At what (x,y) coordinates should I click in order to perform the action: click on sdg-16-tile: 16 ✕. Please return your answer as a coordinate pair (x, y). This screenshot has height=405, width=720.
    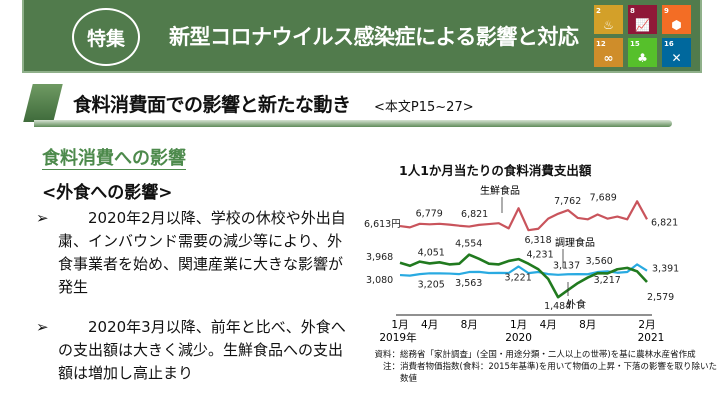
    Looking at the image, I should click on (676, 52).